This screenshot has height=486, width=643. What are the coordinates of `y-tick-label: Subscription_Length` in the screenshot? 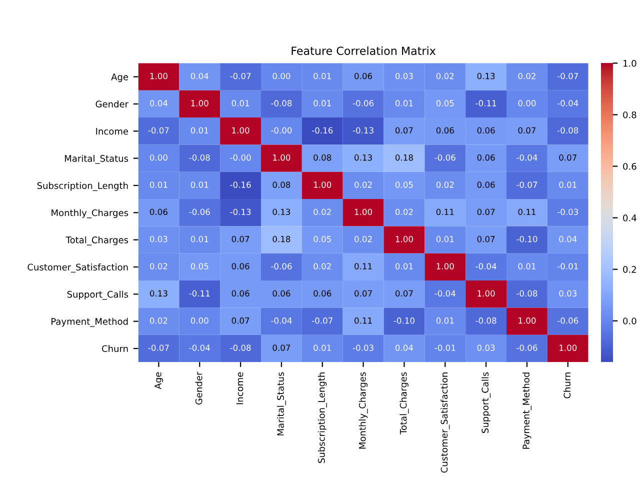 It's located at (82, 187).